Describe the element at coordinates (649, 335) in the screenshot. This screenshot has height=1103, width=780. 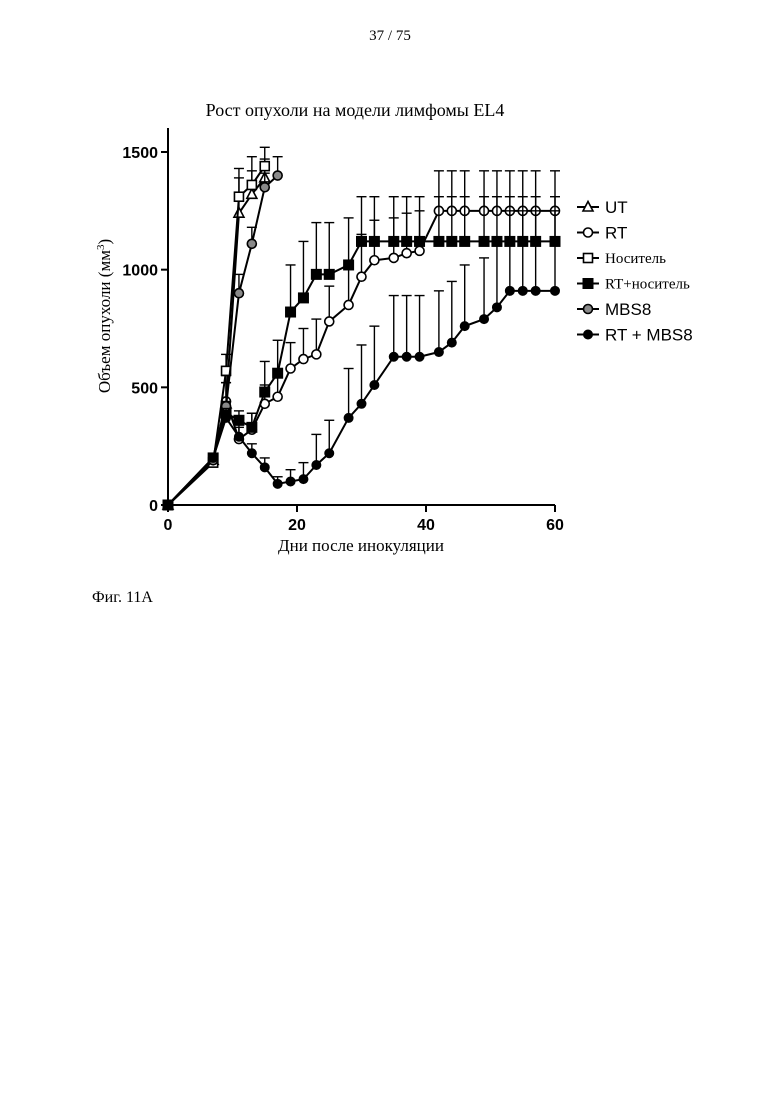
I see `legend-label: RT + MBS8` at that location.